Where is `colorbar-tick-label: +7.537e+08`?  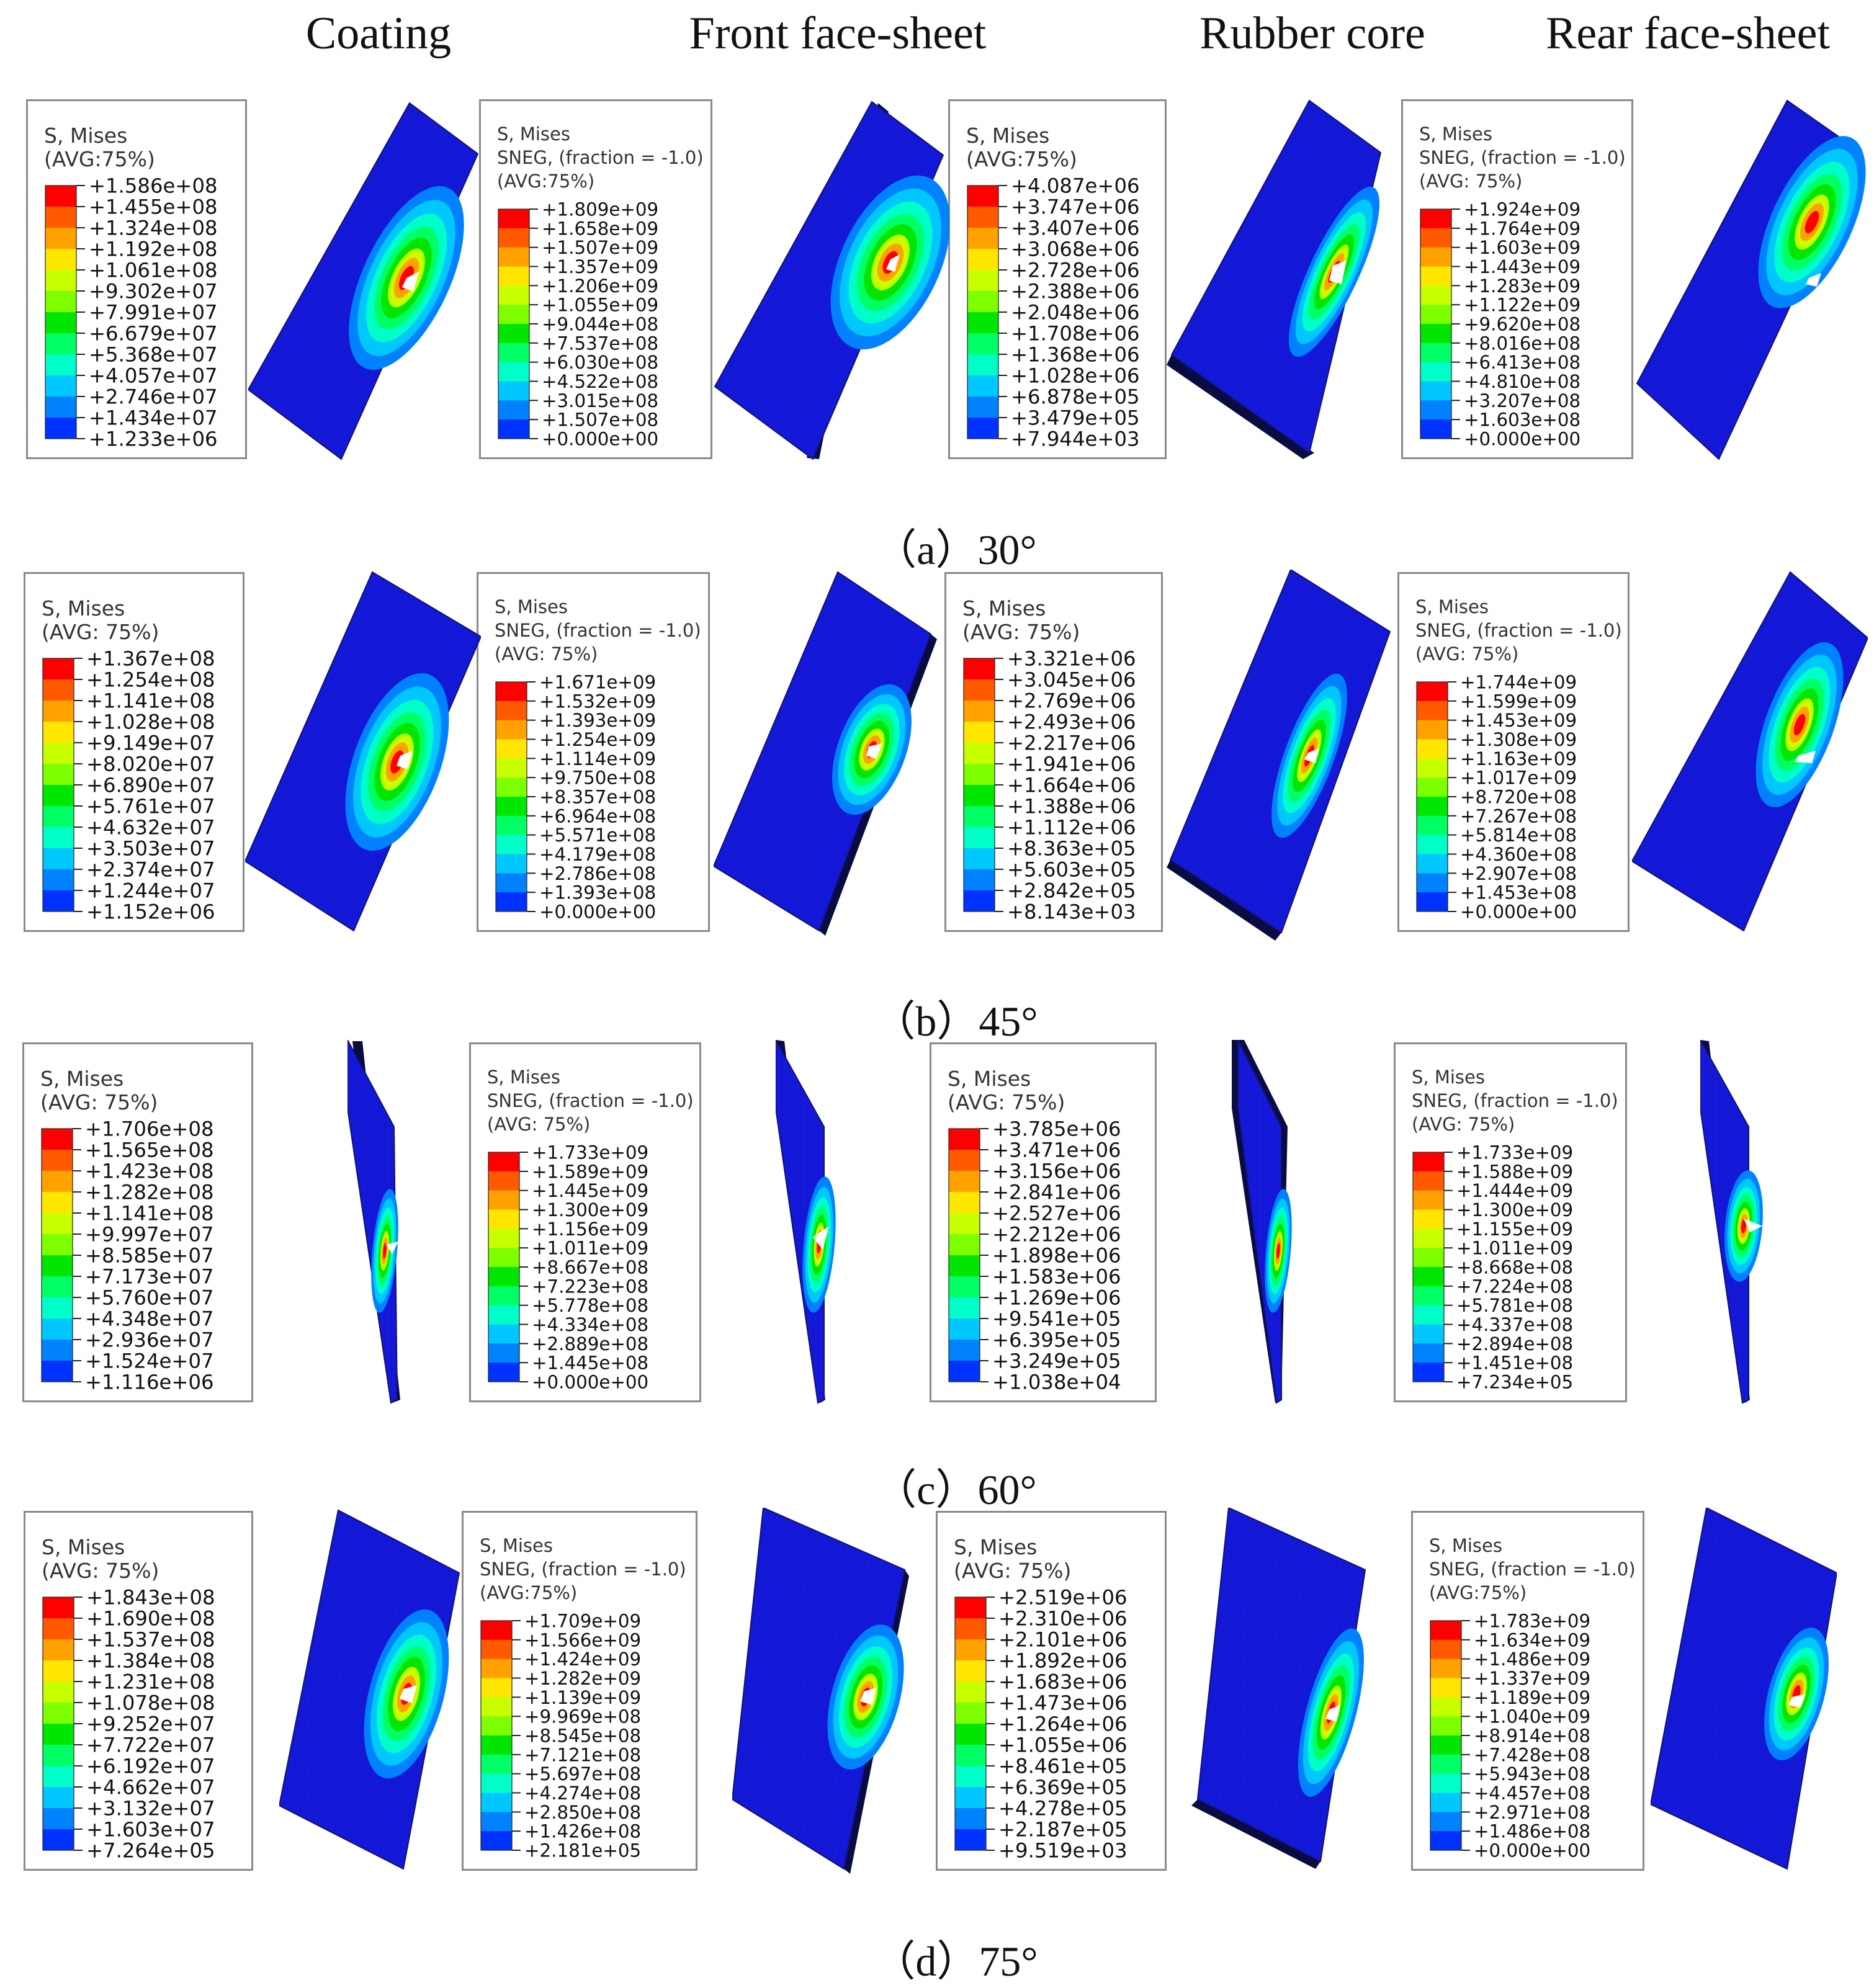 colorbar-tick-label: +7.537e+08 is located at coordinates (600, 343).